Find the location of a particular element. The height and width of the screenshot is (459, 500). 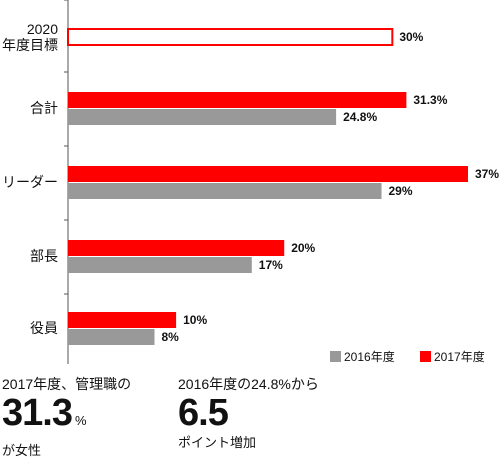

data-label: 29% is located at coordinates (401, 191).